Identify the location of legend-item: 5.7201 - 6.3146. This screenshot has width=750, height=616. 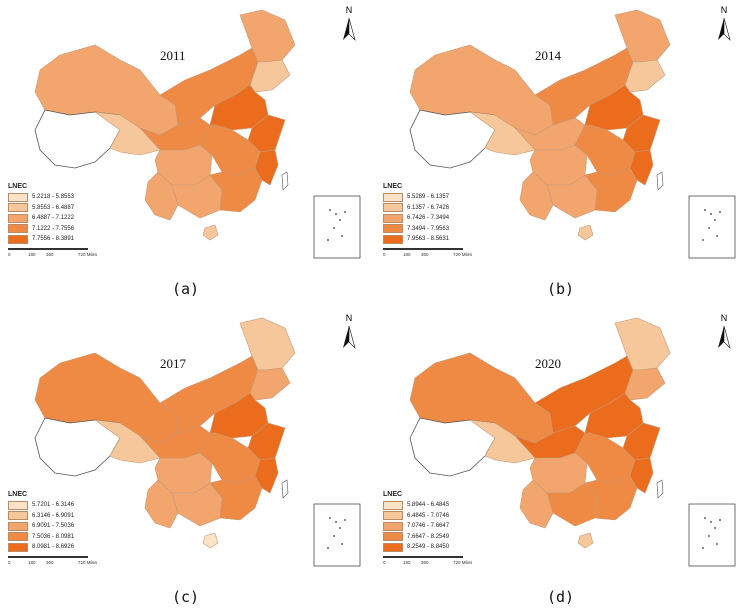
(41, 505).